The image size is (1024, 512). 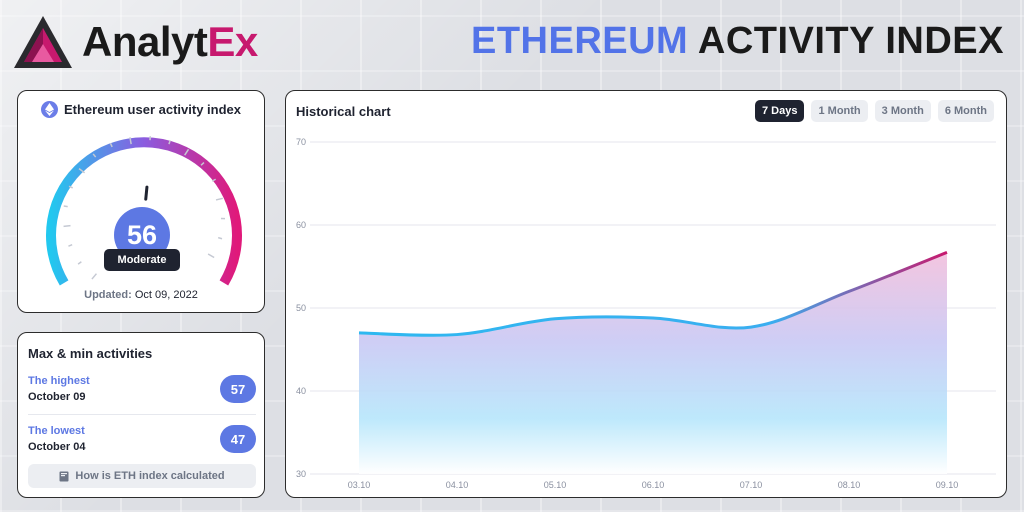 I want to click on x-tick-label: 08.10, so click(x=849, y=485).